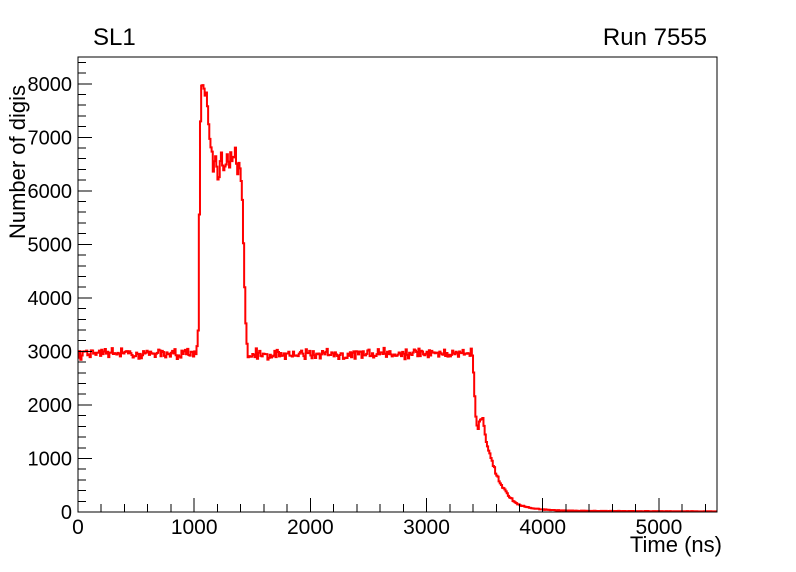 Image resolution: width=796 pixels, height=572 pixels. What do you see at coordinates (50, 299) in the screenshot?
I see `y-tick-label: 4000` at bounding box center [50, 299].